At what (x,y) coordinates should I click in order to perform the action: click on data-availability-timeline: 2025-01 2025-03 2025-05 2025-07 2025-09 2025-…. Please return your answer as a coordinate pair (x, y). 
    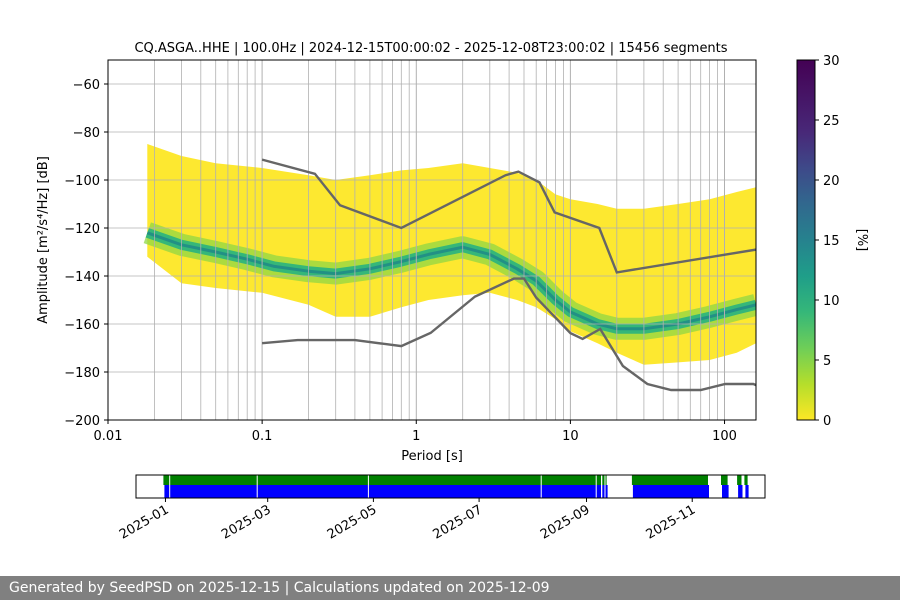
    Looking at the image, I should click on (441, 508).